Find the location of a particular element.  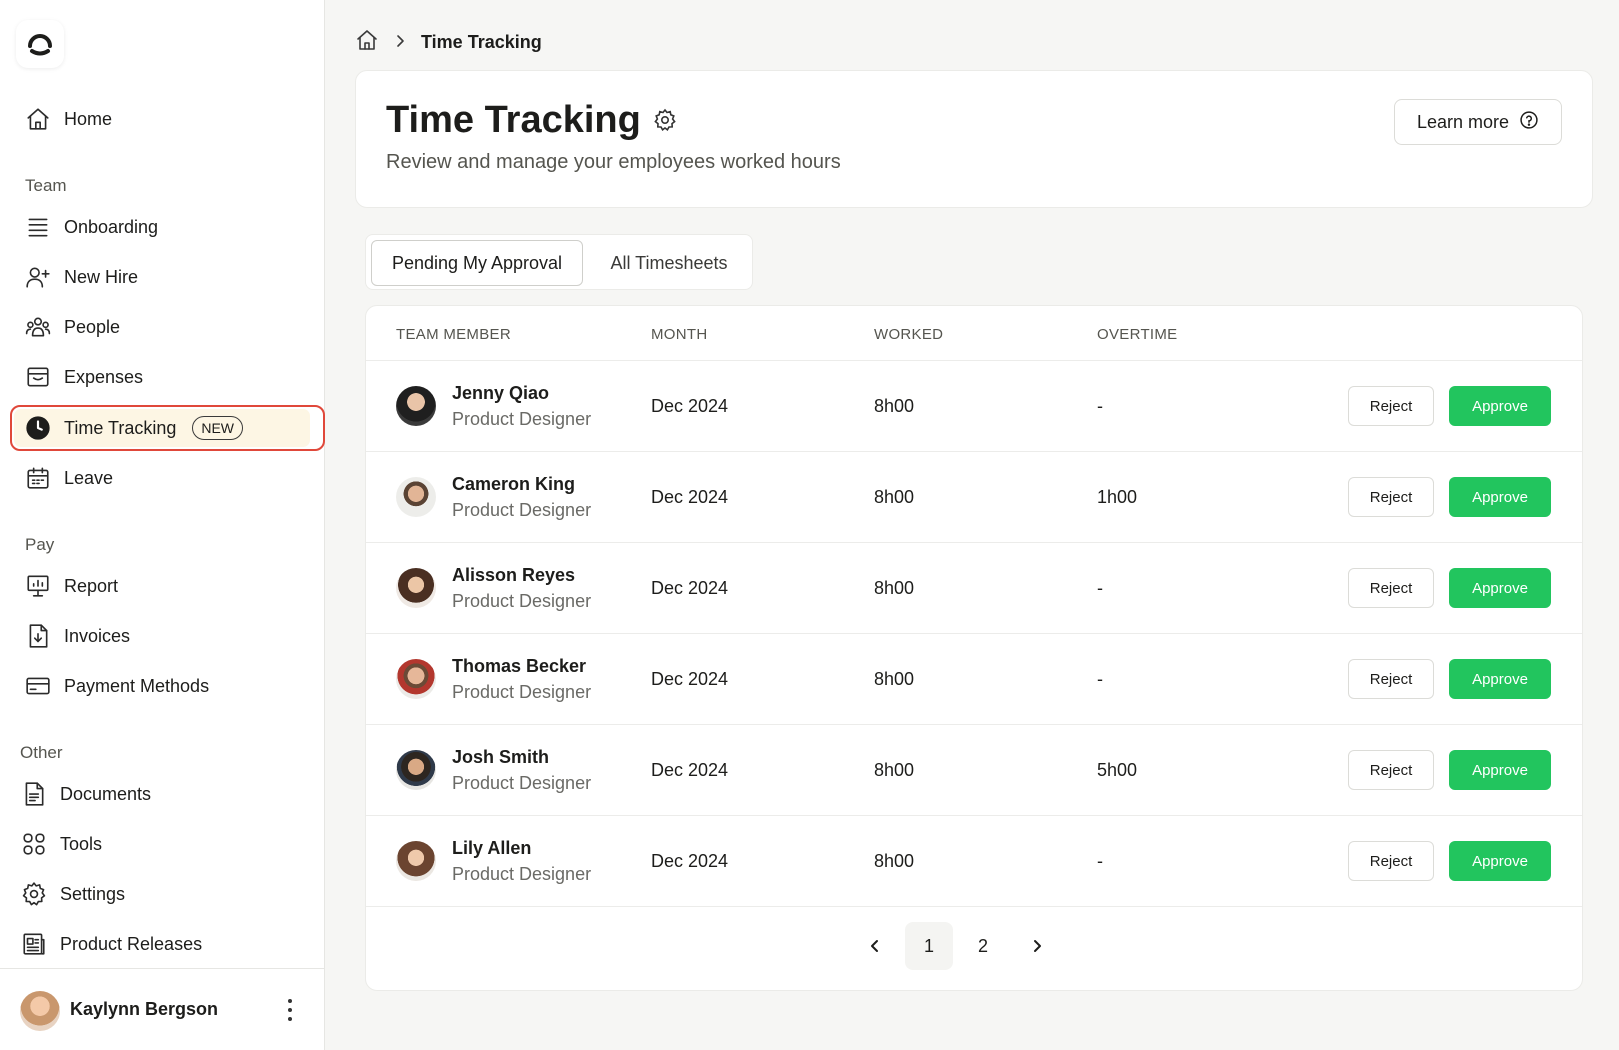

sidebar-item-label: Invoices is located at coordinates (97, 635).